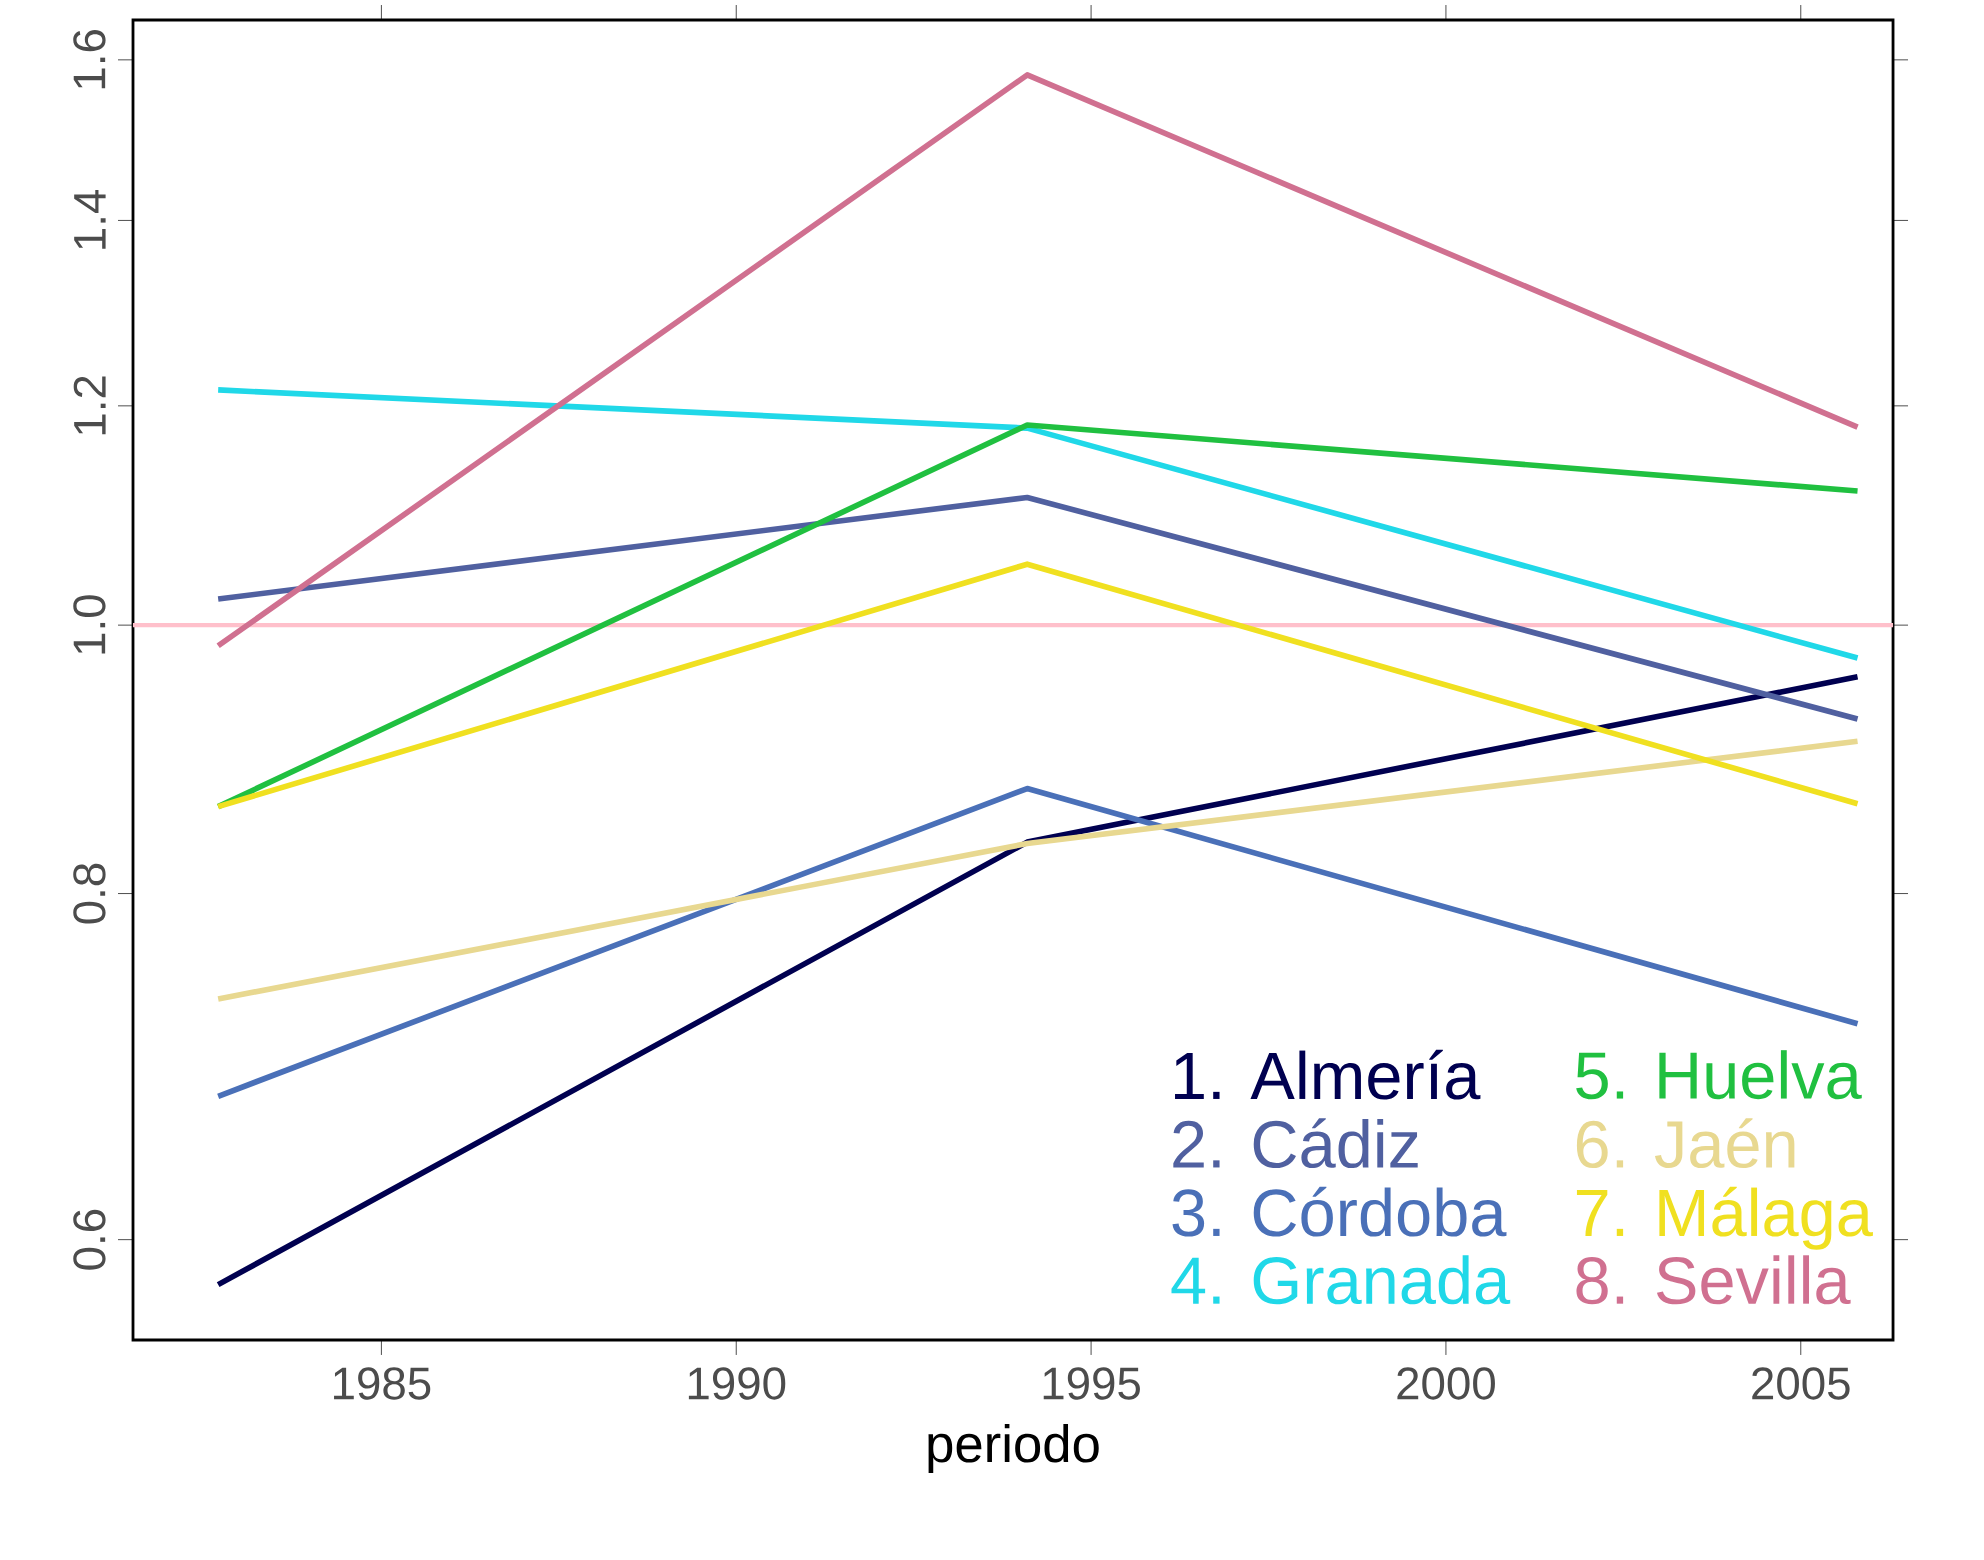 The height and width of the screenshot is (1560, 1984). What do you see at coordinates (1801, 1383) in the screenshot?
I see `x-tick-label: 2005` at bounding box center [1801, 1383].